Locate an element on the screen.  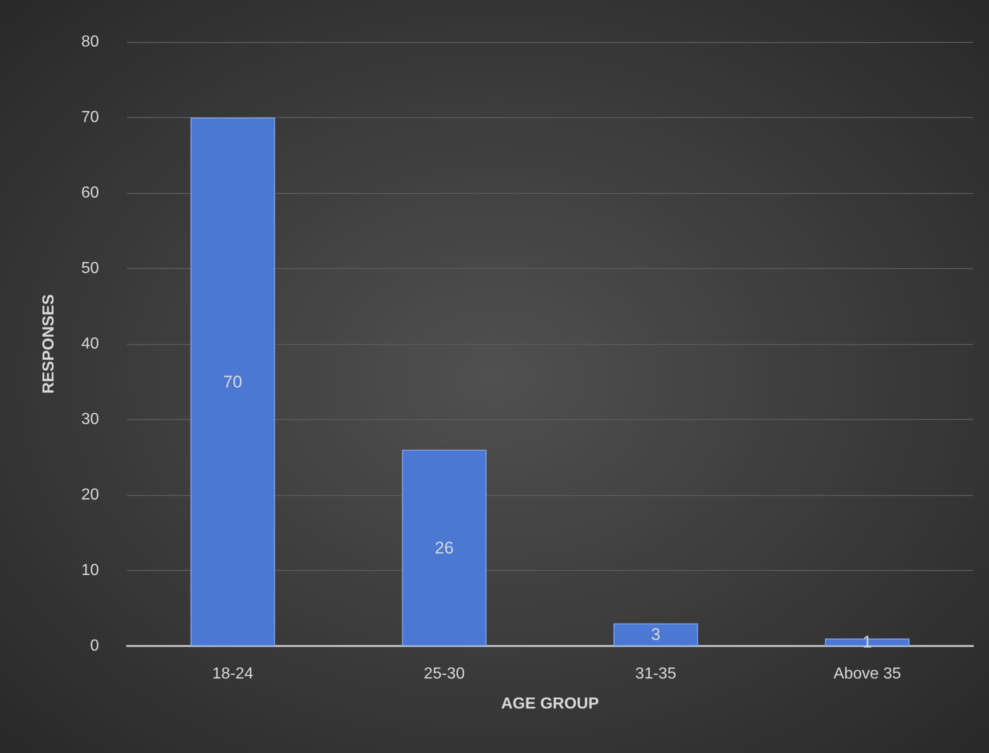
y-tick-label: 30 is located at coordinates (90, 419).